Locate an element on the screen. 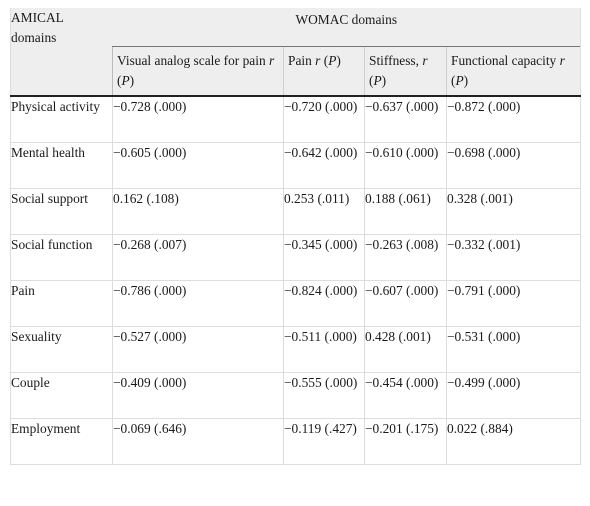  column-header-stiffness: Stiffness, r (P) is located at coordinates (405, 71).